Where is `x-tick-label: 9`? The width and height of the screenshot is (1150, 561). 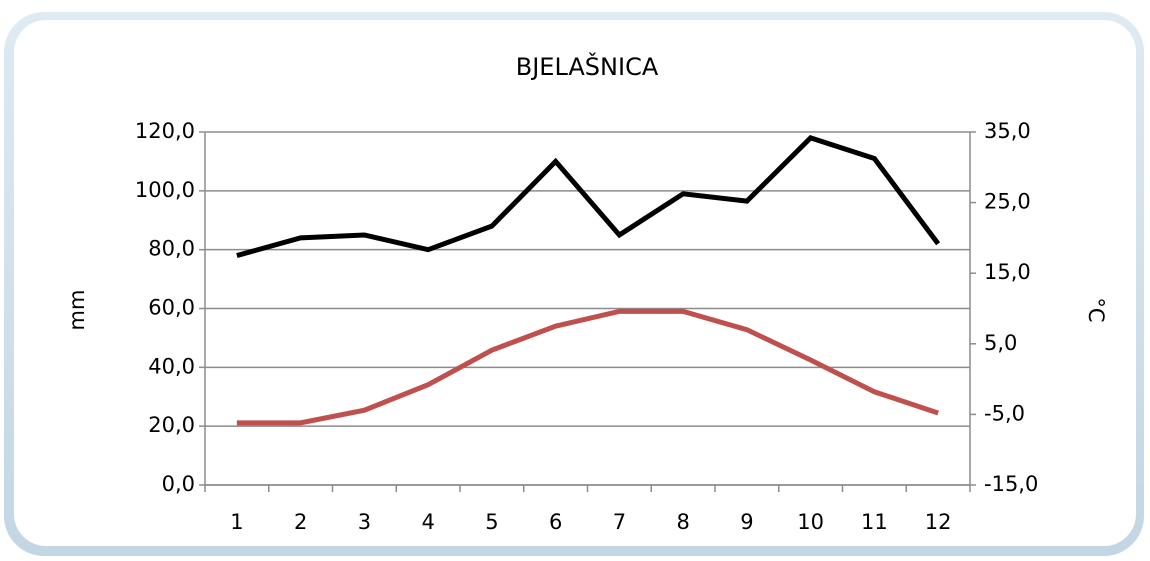 x-tick-label: 9 is located at coordinates (746, 522).